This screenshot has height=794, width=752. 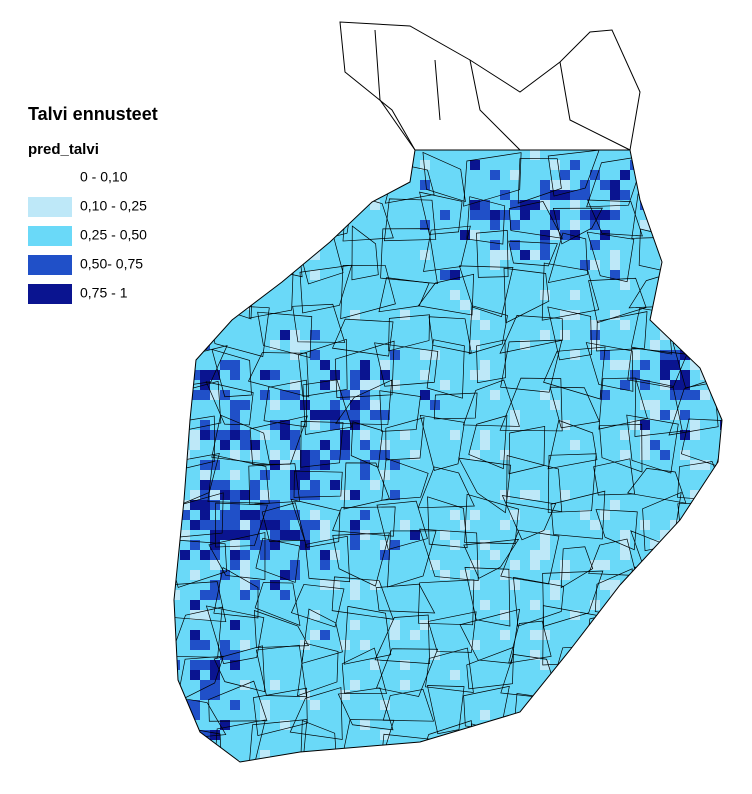 What do you see at coordinates (113, 235) in the screenshot?
I see `legend-label: 0,25 - 0,50` at bounding box center [113, 235].